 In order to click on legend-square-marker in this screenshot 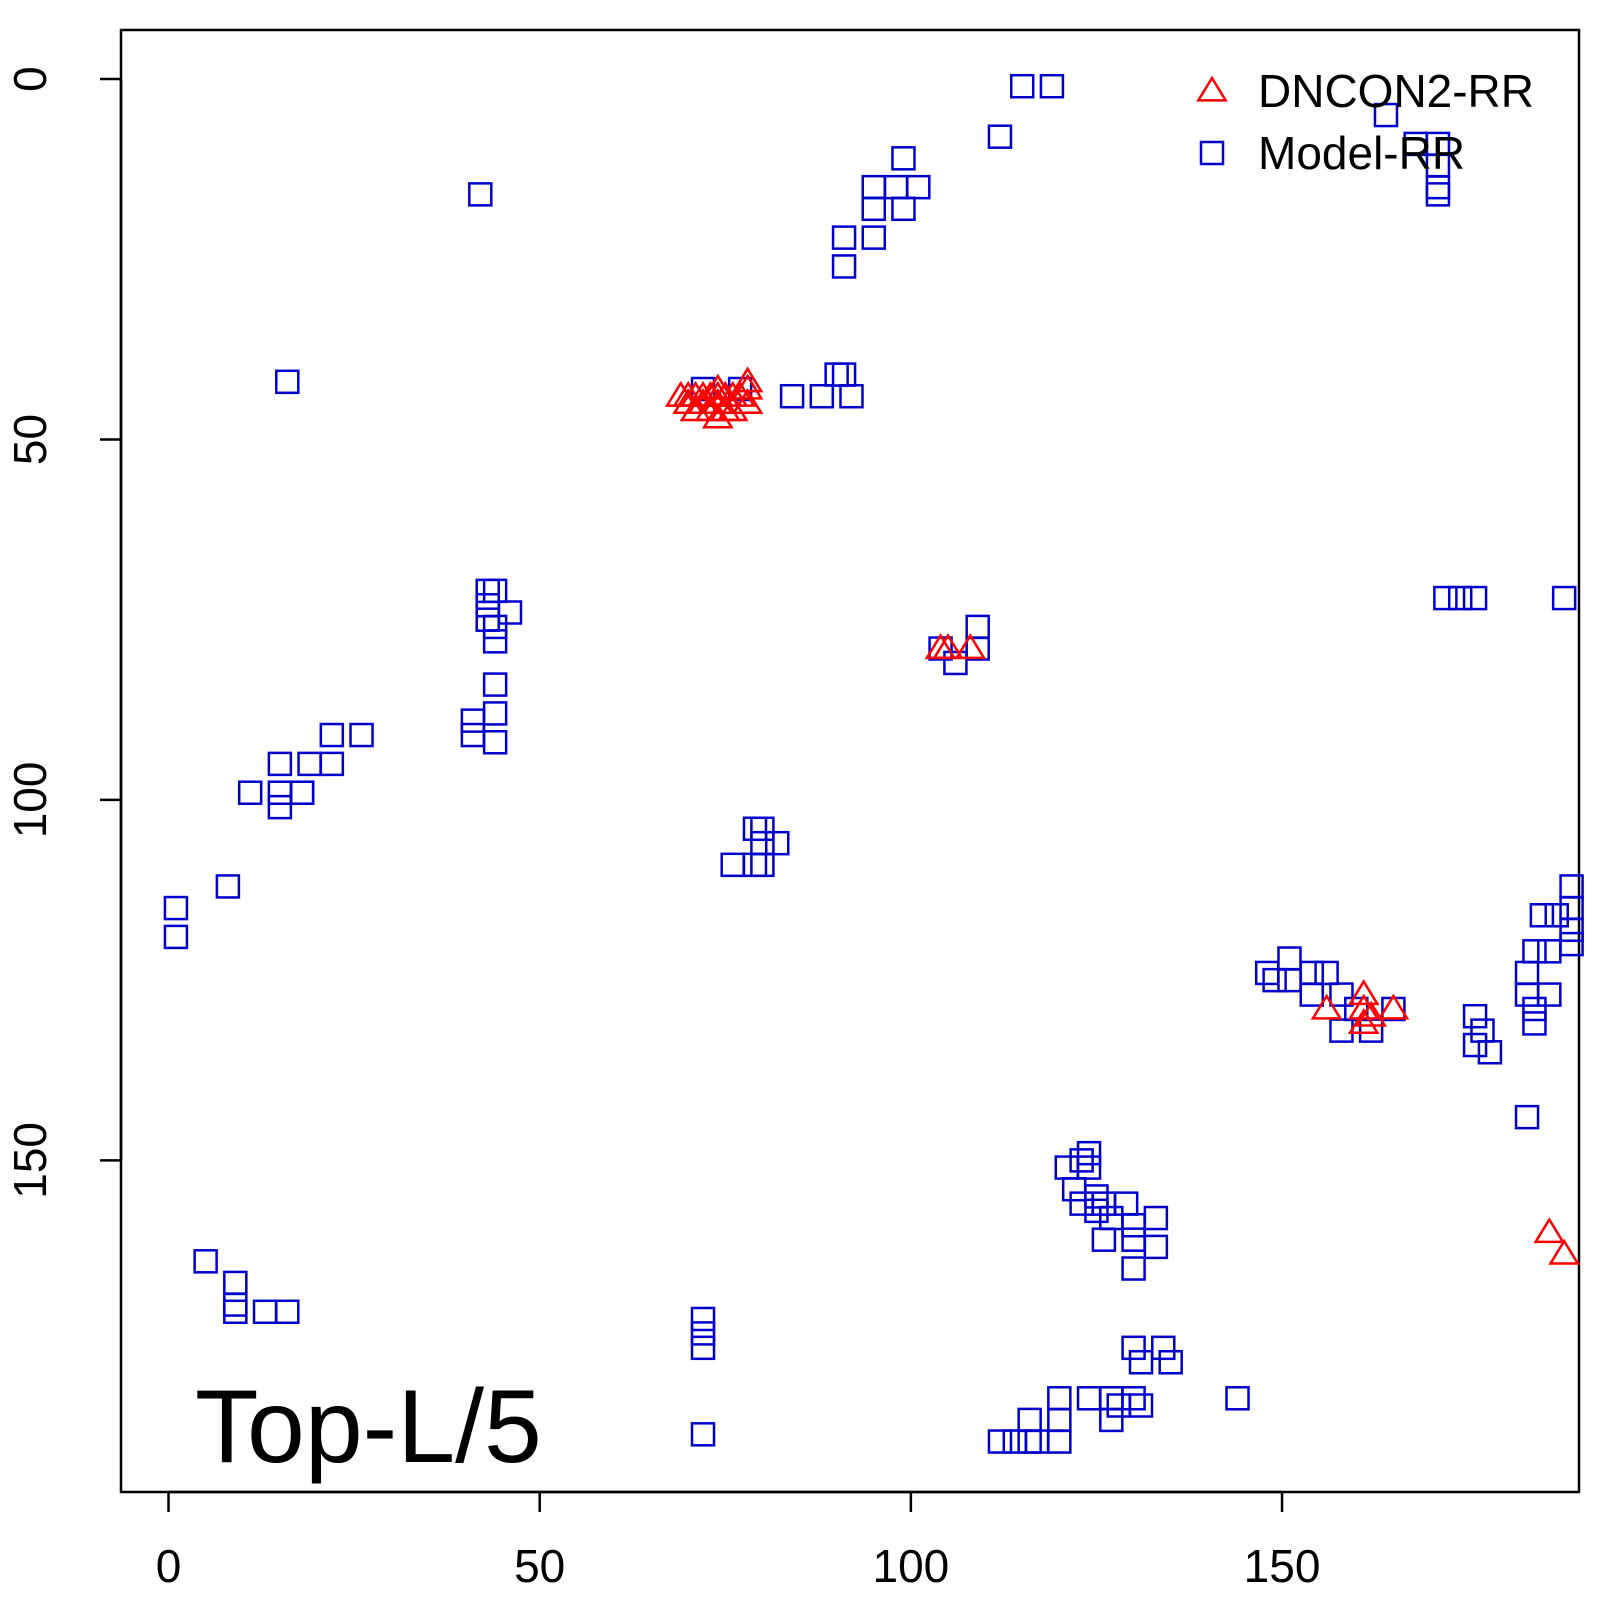, I will do `click(1212, 153)`.